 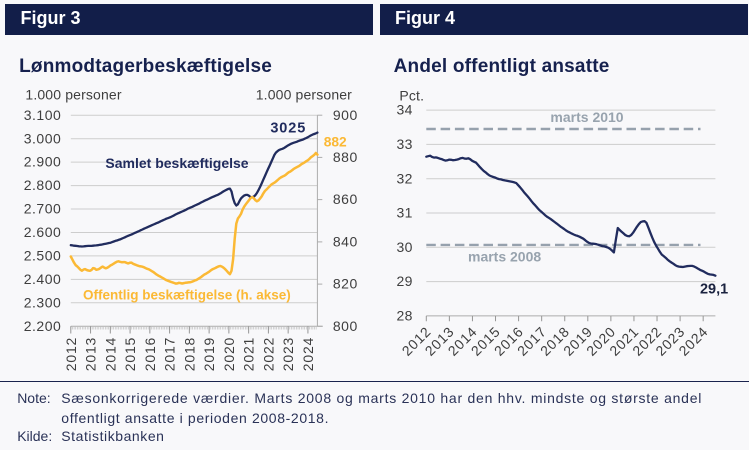 What do you see at coordinates (345, 284) in the screenshot?
I see `svg-text: 820` at bounding box center [345, 284].